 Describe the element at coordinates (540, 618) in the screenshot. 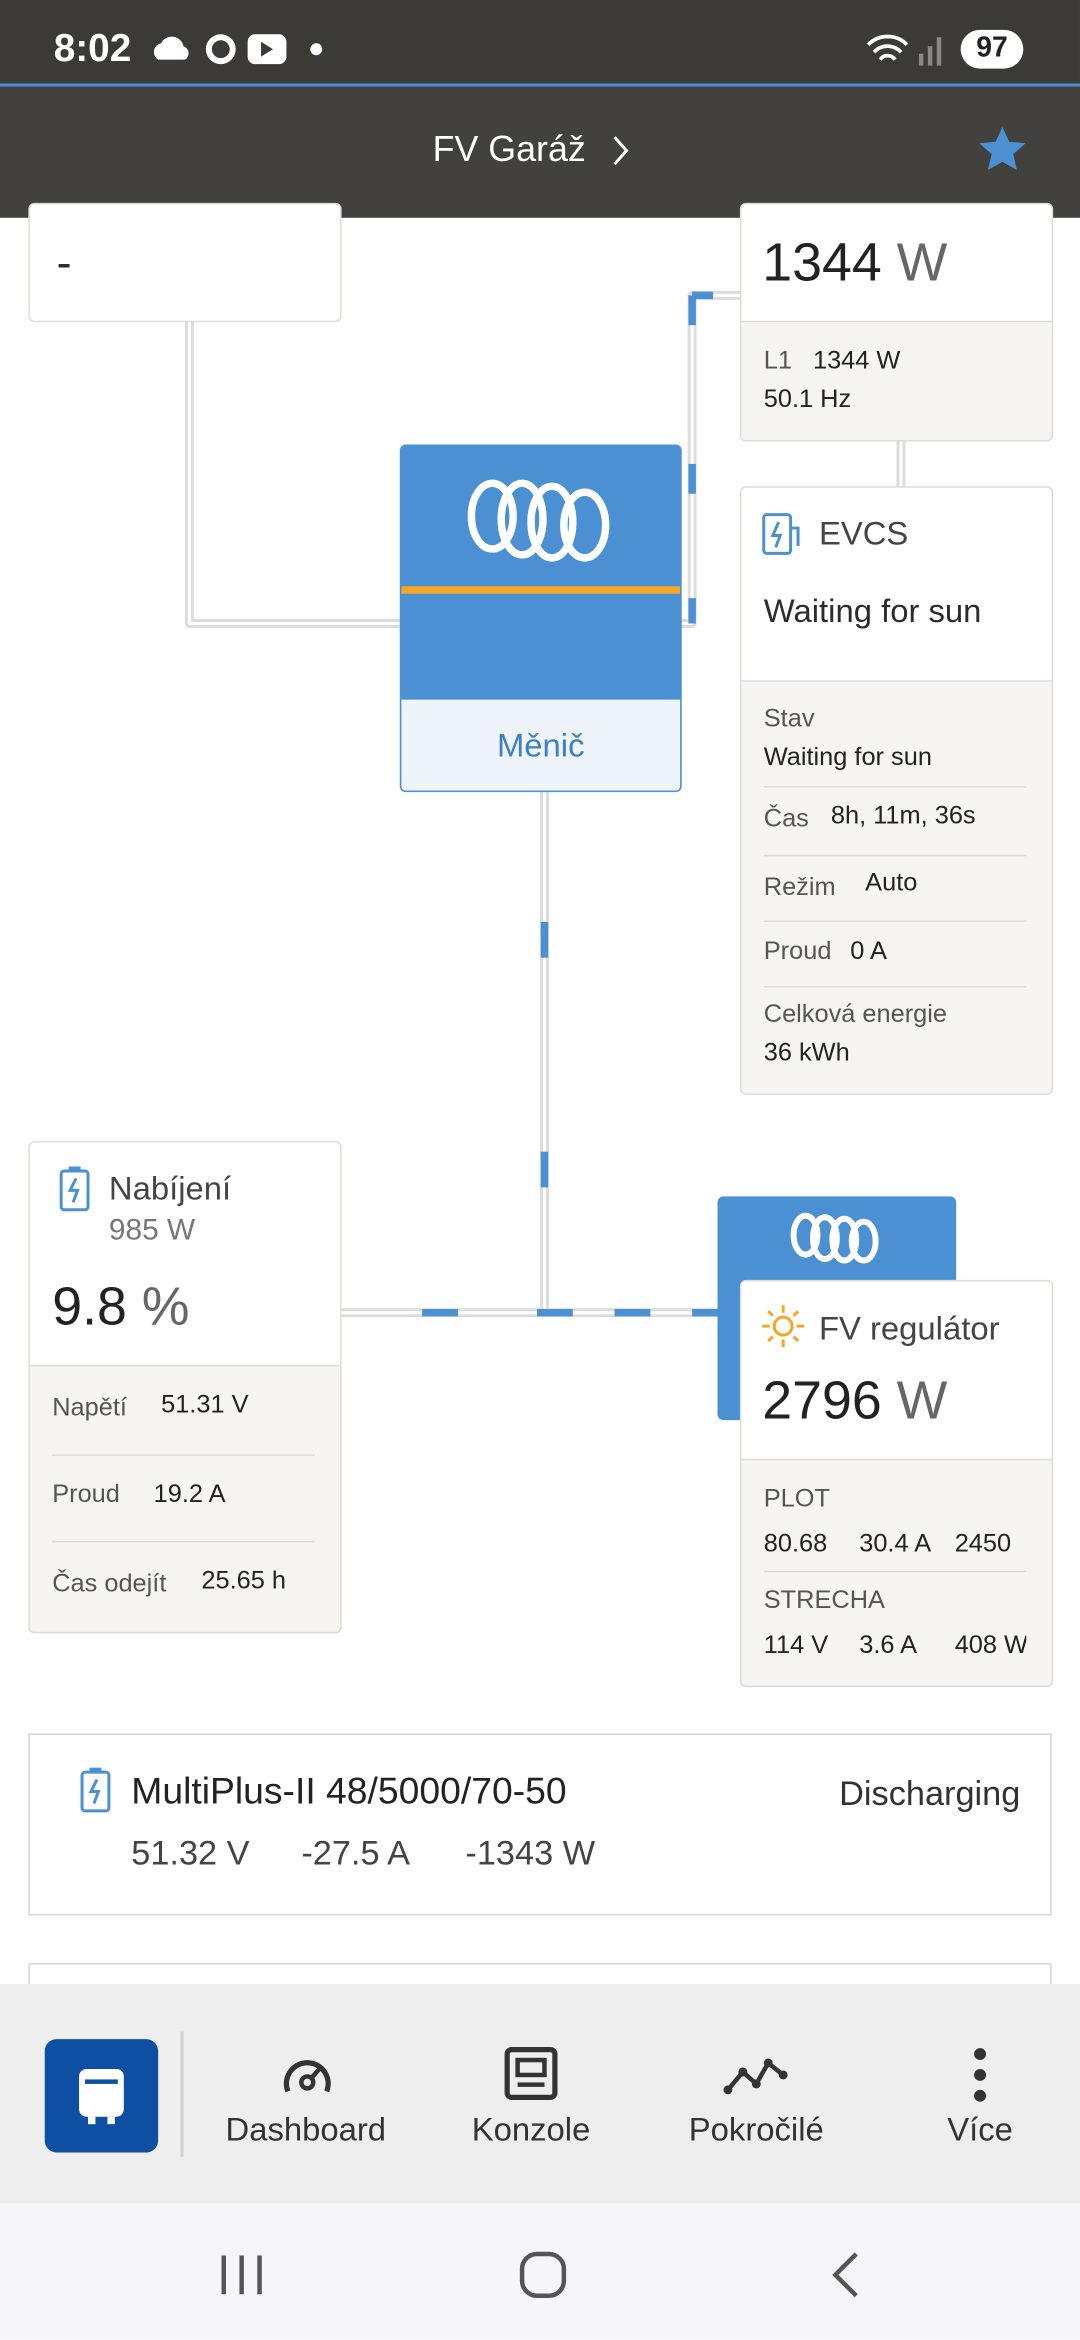

I see `inverter-box: Měnič` at that location.